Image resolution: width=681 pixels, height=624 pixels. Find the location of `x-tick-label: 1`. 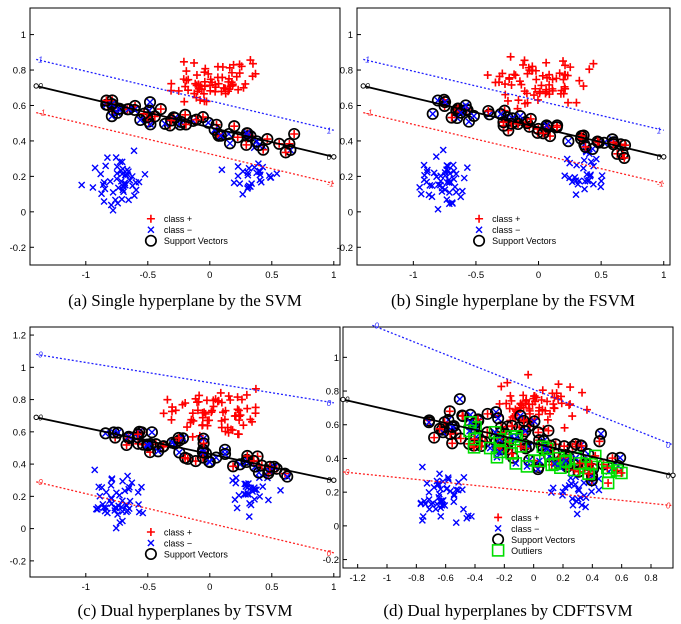

x-tick-label: 1 is located at coordinates (663, 275).